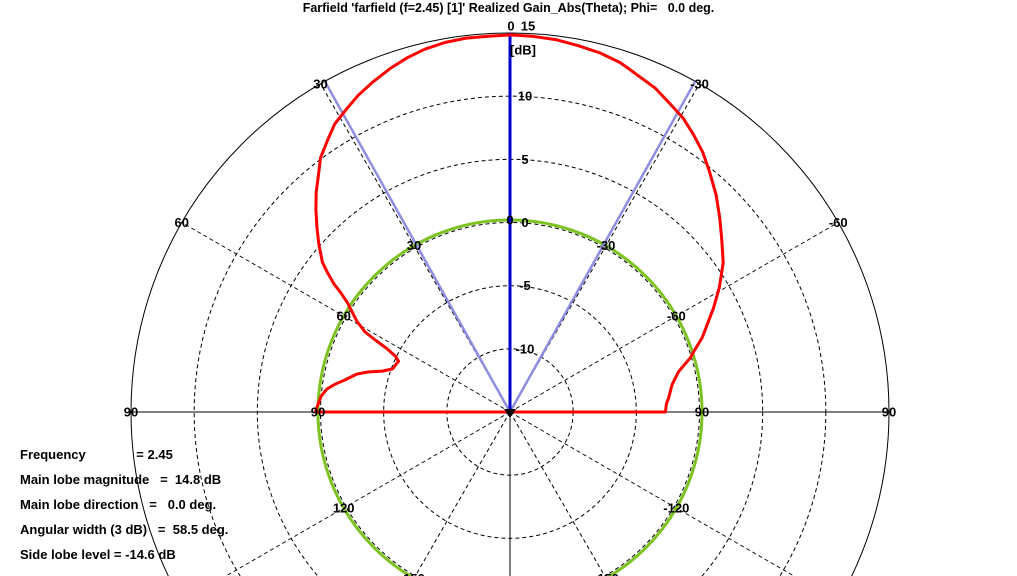 The image size is (1017, 576). I want to click on angular-width-line-right, so click(602, 246).